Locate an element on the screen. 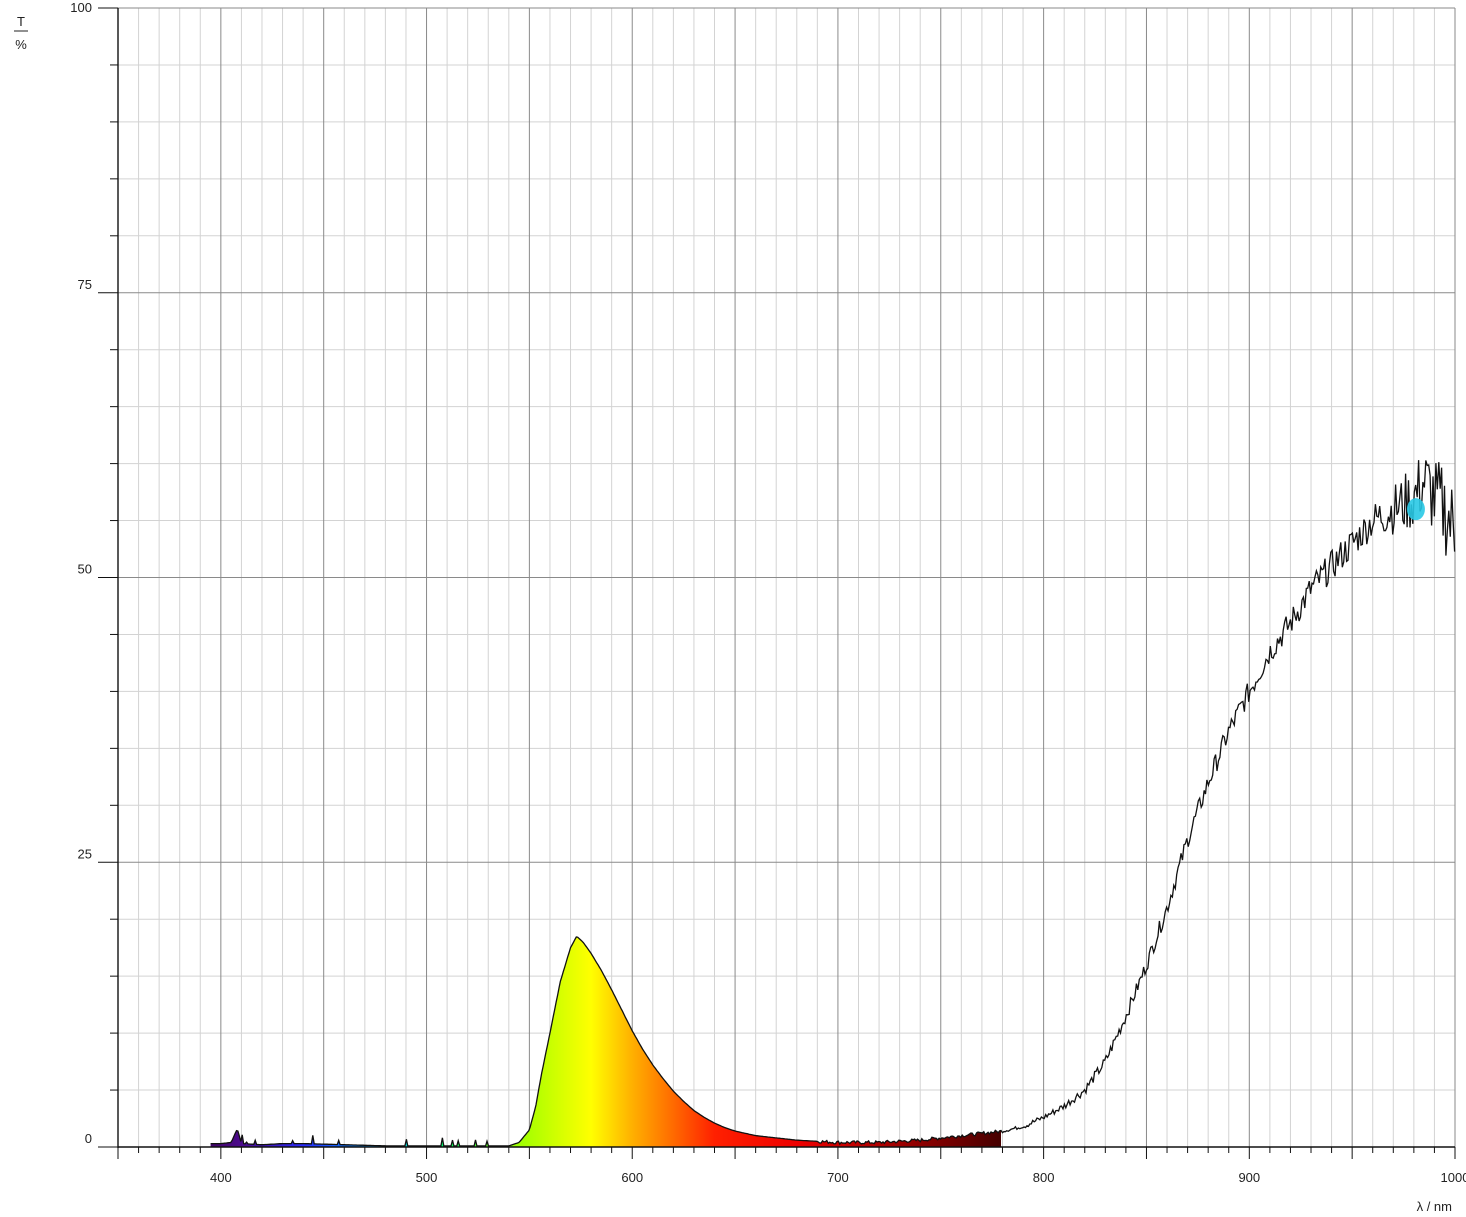  highlight-marker is located at coordinates (1415, 509).